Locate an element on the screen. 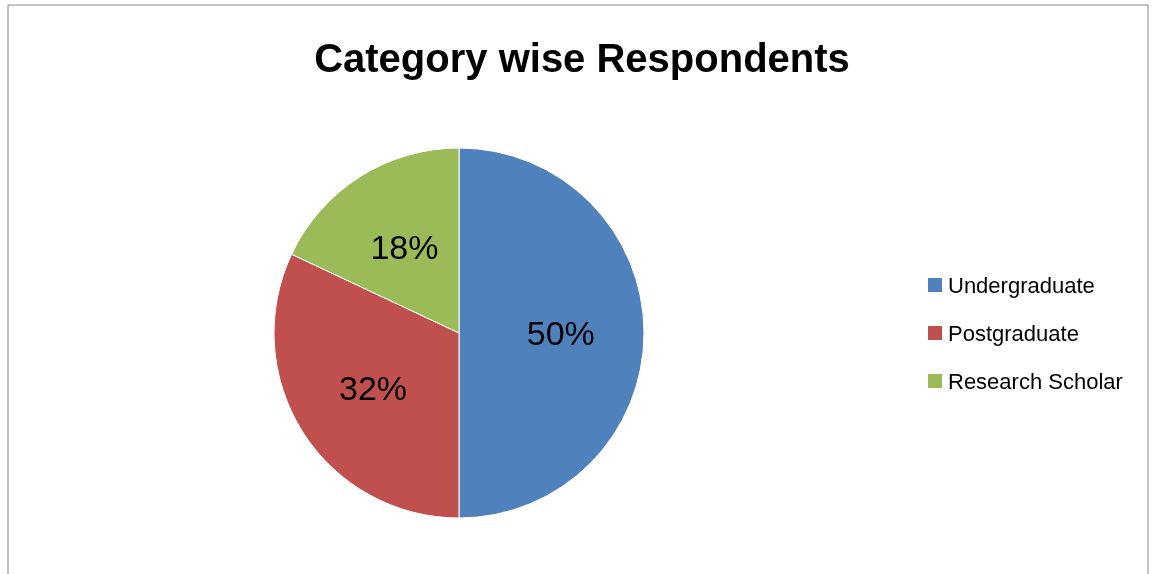 The image size is (1152, 574). data-label: 32% is located at coordinates (373, 387).